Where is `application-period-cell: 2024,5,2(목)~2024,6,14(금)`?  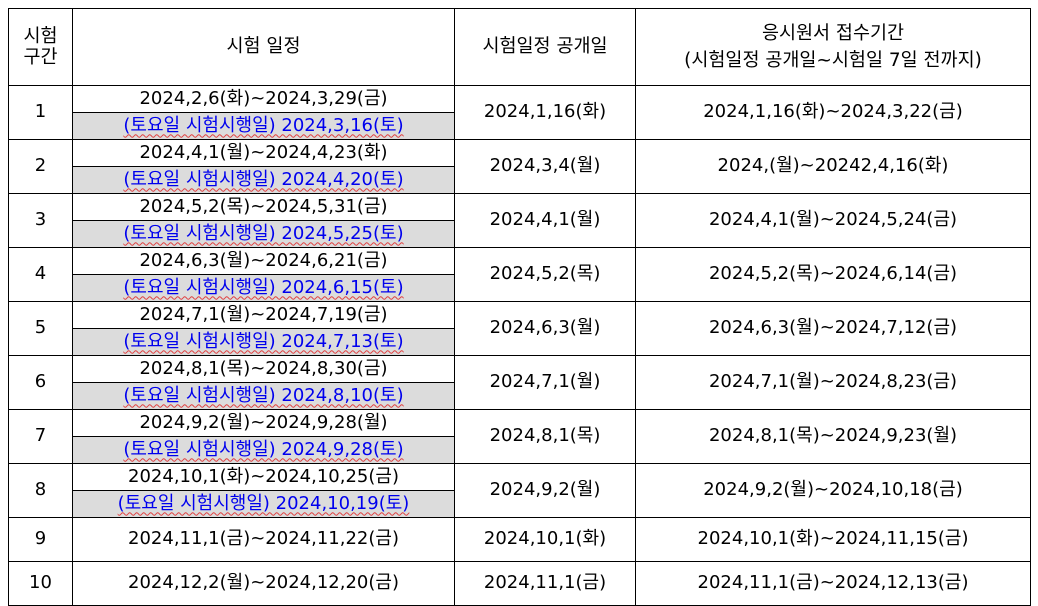
application-period-cell: 2024,5,2(목)~2024,6,14(금) is located at coordinates (833, 274).